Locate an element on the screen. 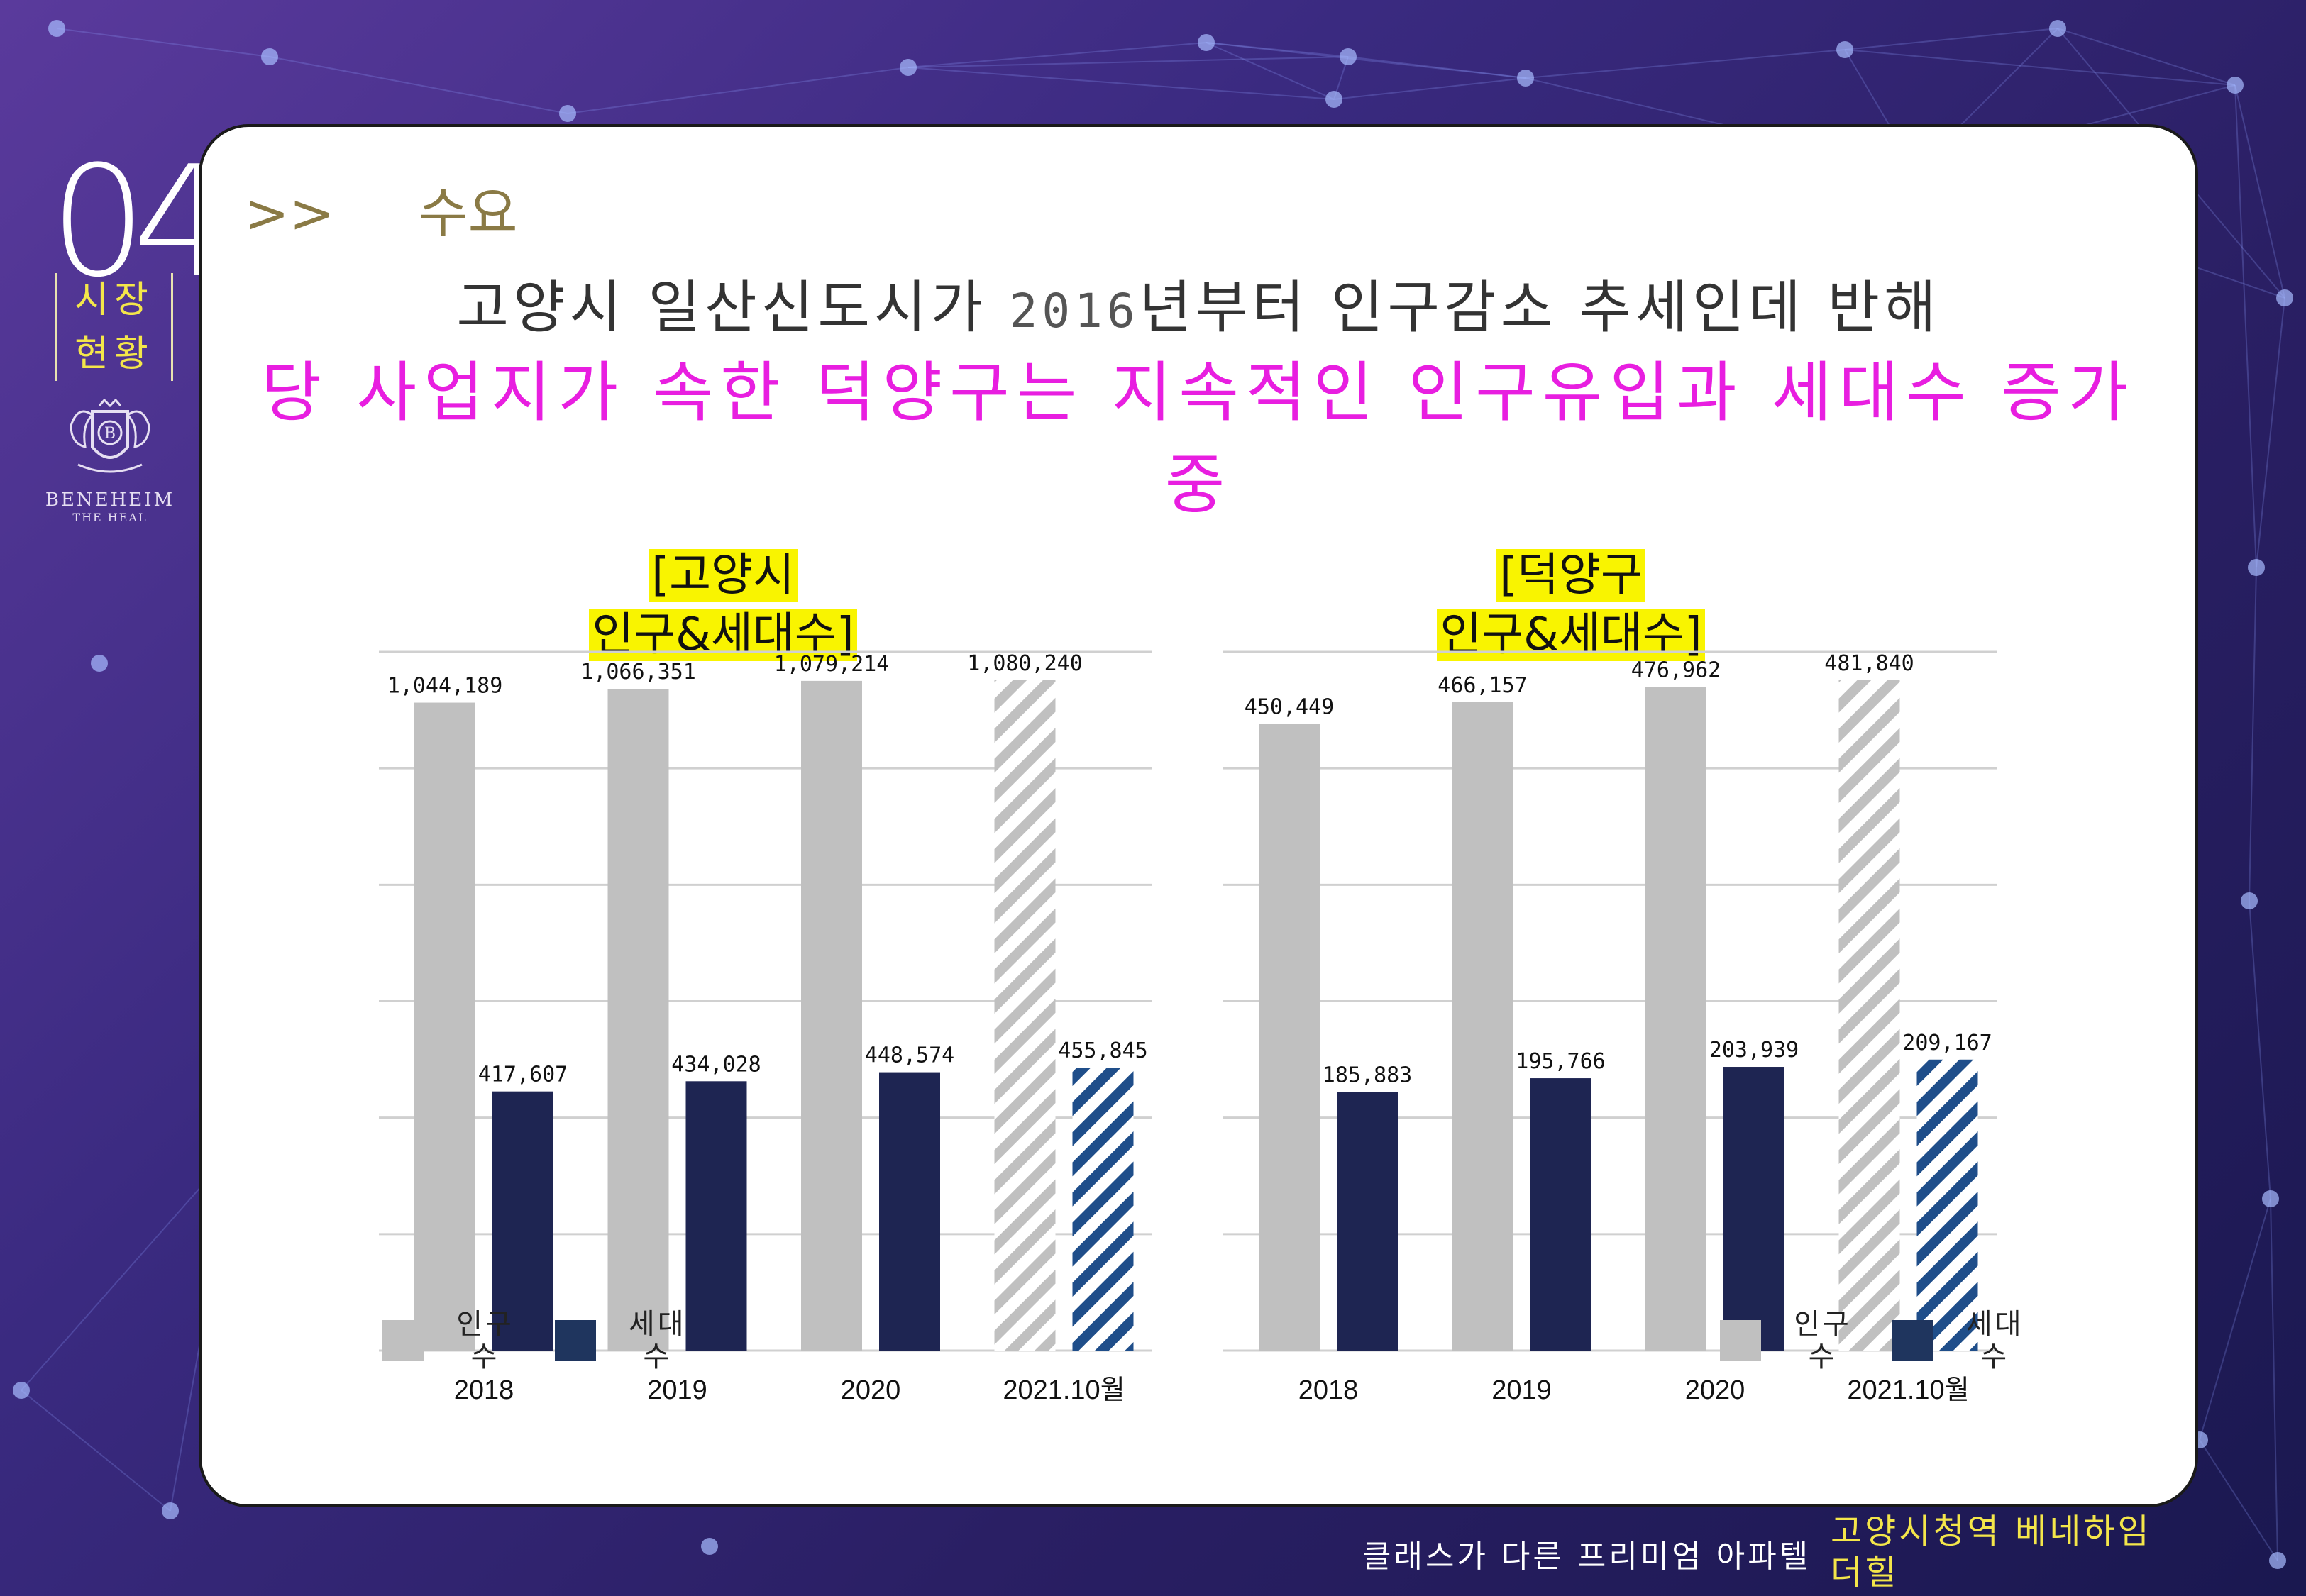 This screenshot has height=1596, width=2306. chart1-title-line1: [고양시 is located at coordinates (724, 576).